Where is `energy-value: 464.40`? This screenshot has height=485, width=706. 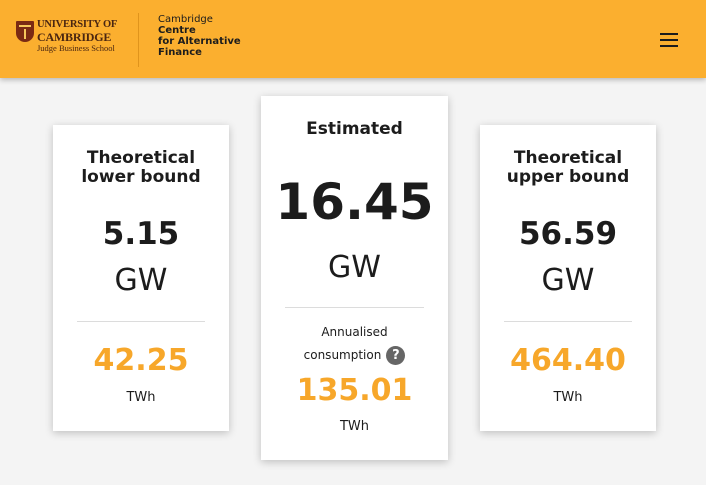
energy-value: 464.40 is located at coordinates (568, 360).